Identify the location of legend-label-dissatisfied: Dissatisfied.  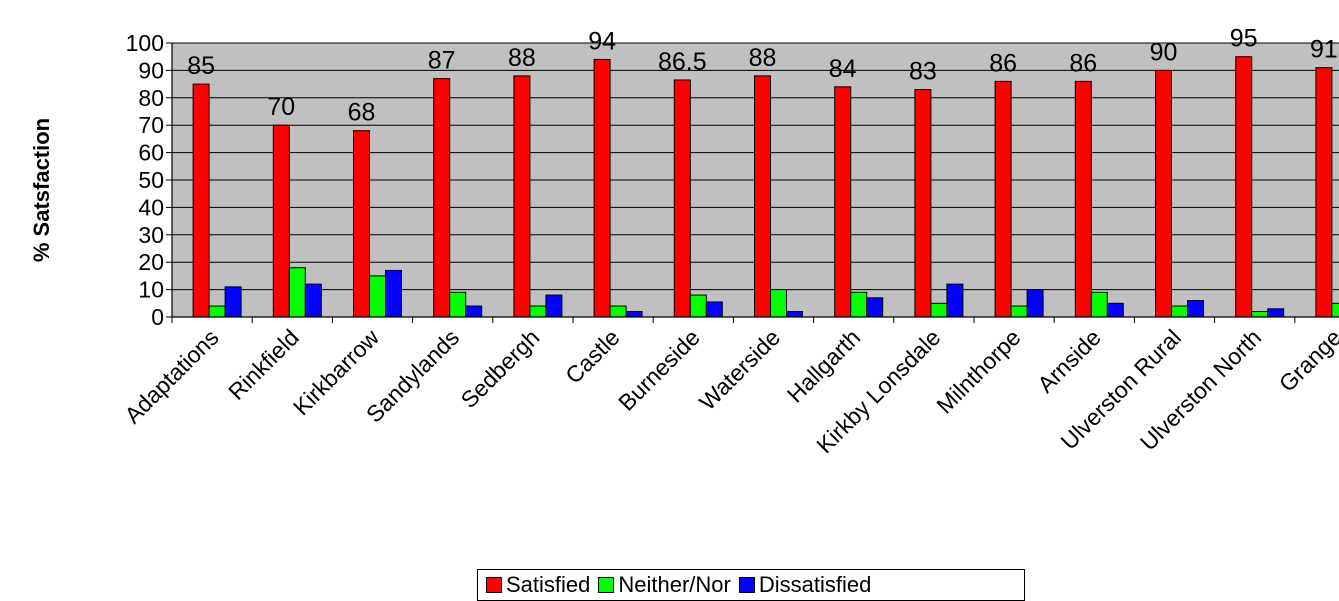
(815, 584).